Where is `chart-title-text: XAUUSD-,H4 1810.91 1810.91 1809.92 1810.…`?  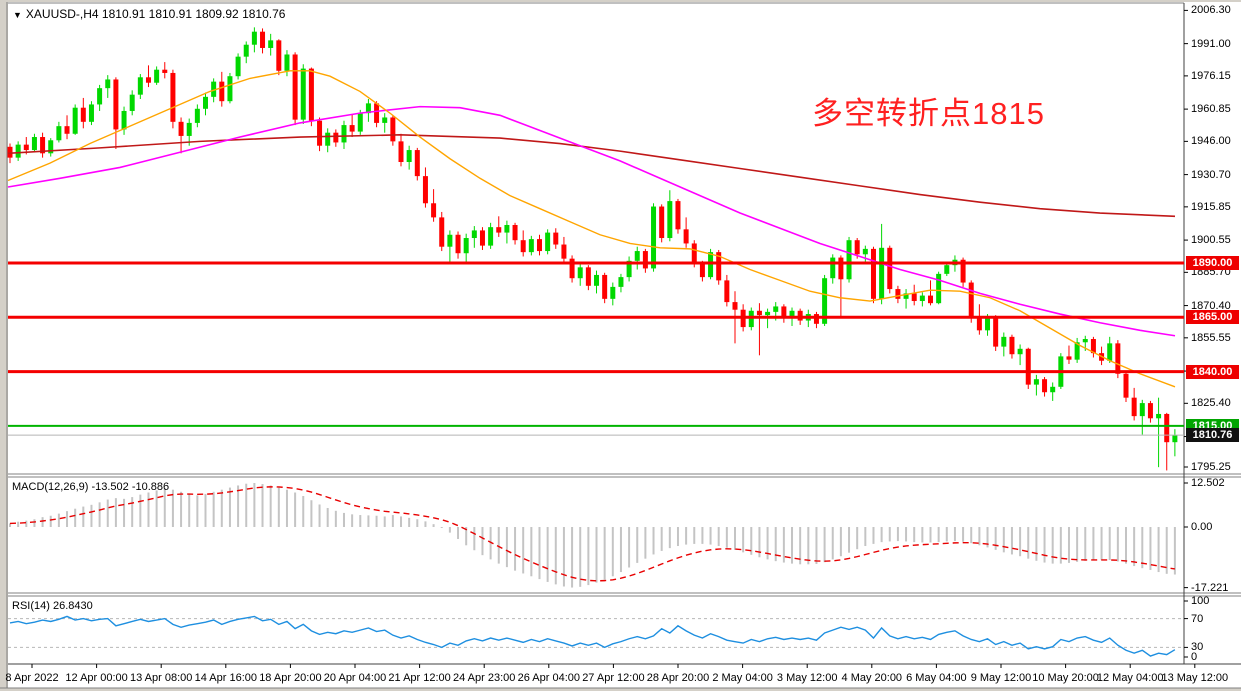
chart-title-text: XAUUSD-,H4 1810.91 1810.91 1809.92 1810.… is located at coordinates (155, 14).